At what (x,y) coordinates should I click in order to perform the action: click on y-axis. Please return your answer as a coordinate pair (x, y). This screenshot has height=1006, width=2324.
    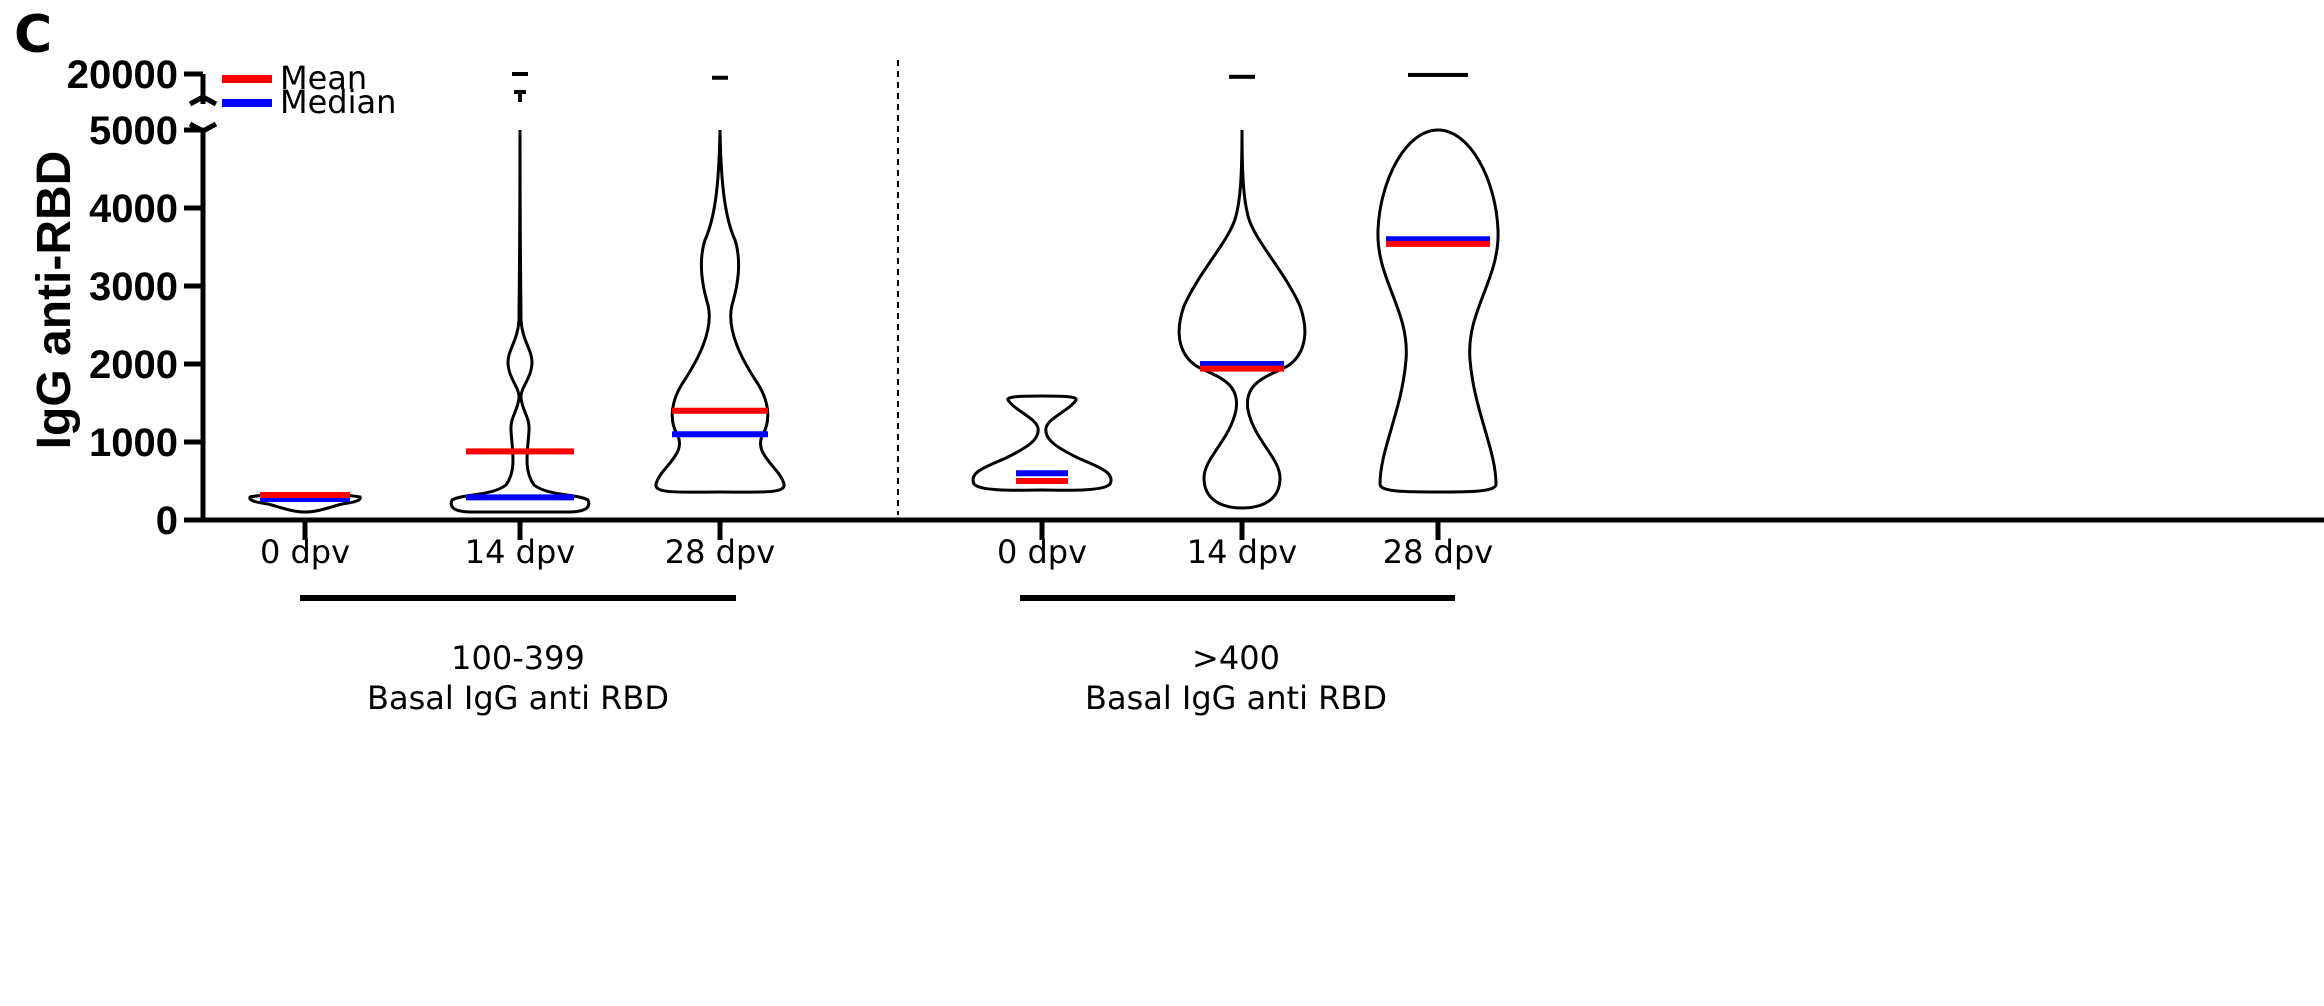
    Looking at the image, I should click on (203, 297).